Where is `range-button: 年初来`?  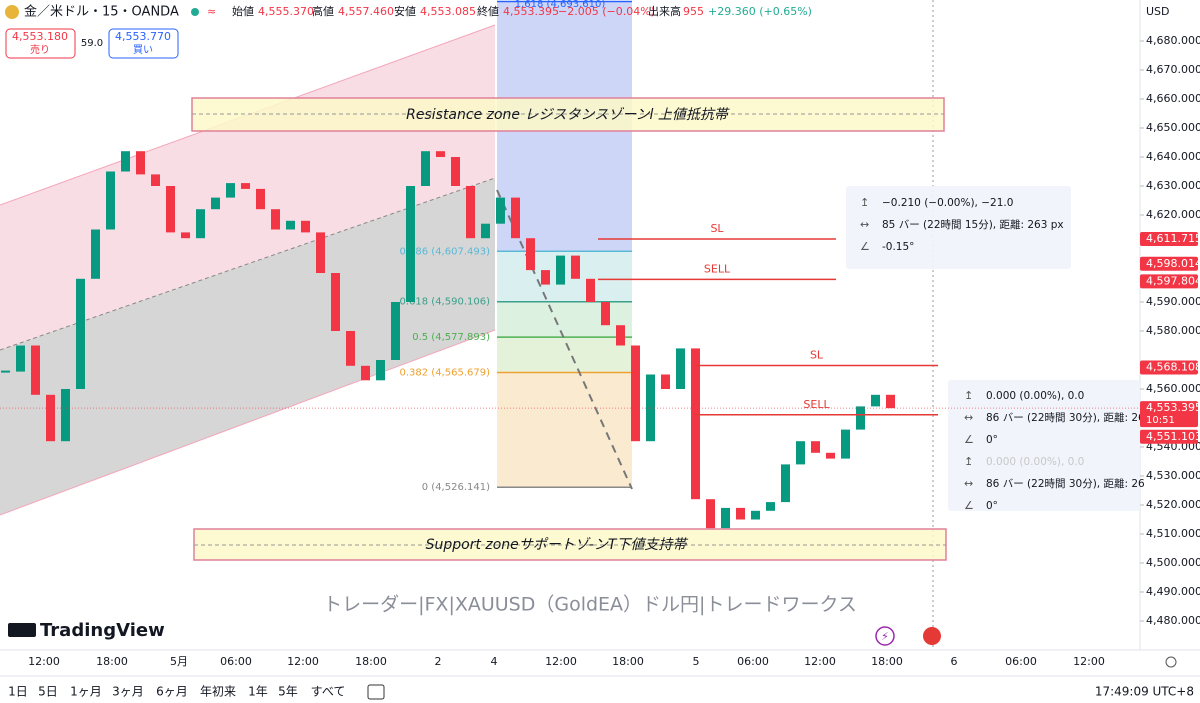
range-button: 年初来 is located at coordinates (218, 692).